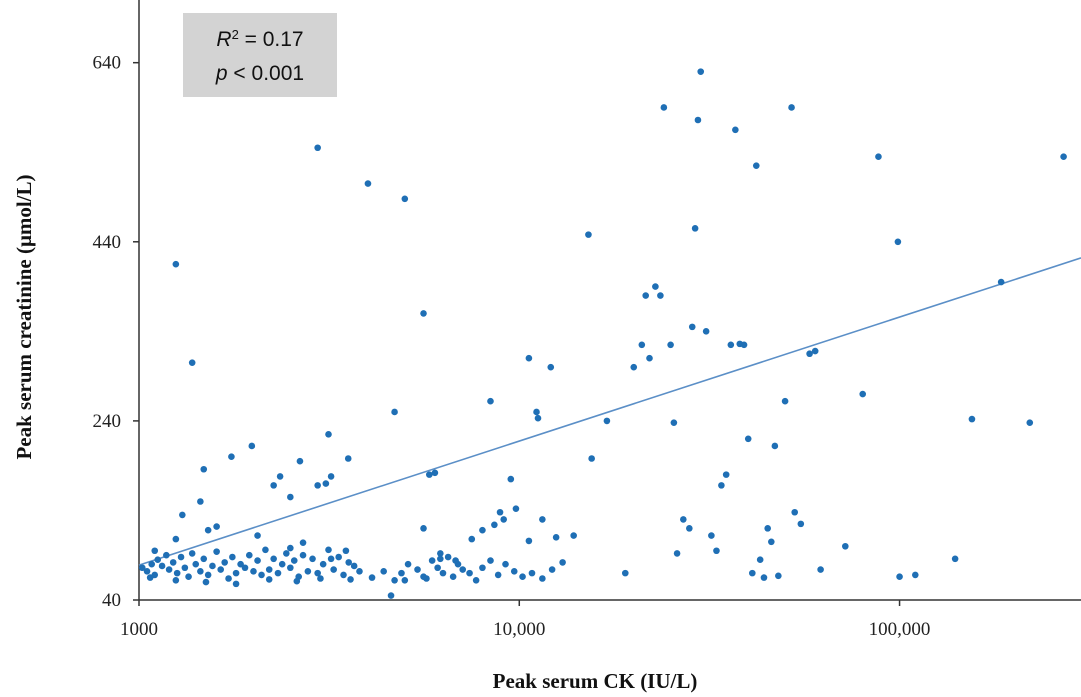  What do you see at coordinates (116, 332) in the screenshot?
I see `y-axis-ticks: 40 240 440 640` at bounding box center [116, 332].